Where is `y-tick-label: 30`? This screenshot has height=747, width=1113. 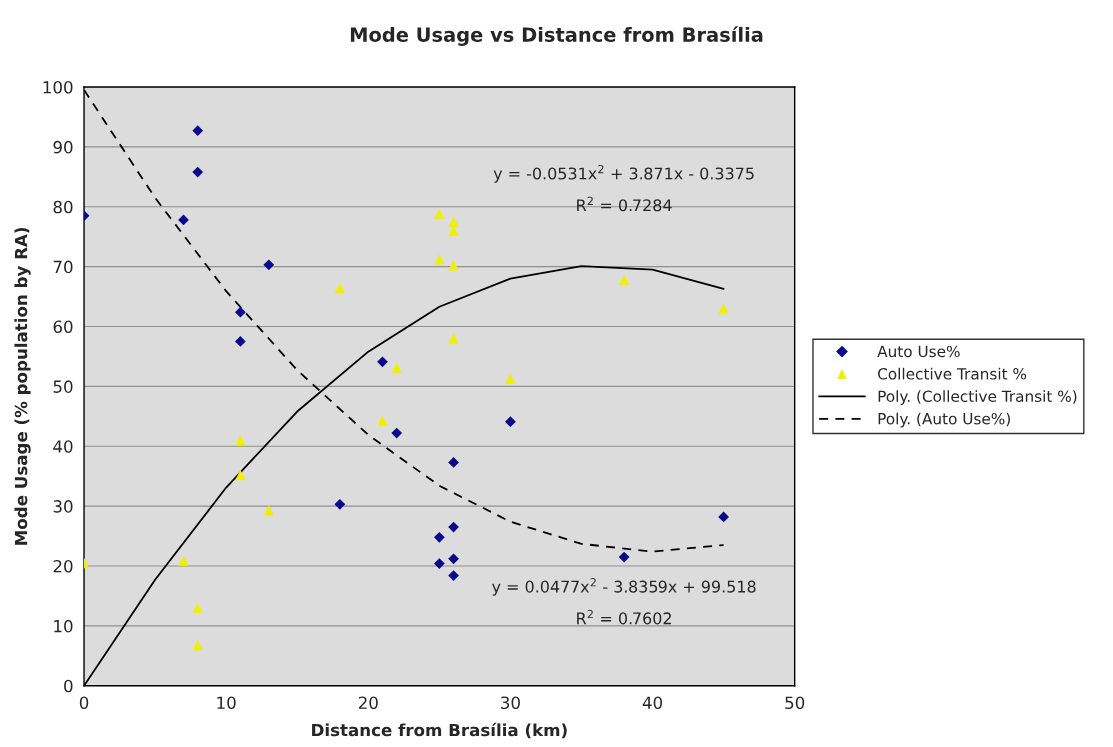
y-tick-label: 30 is located at coordinates (63, 506).